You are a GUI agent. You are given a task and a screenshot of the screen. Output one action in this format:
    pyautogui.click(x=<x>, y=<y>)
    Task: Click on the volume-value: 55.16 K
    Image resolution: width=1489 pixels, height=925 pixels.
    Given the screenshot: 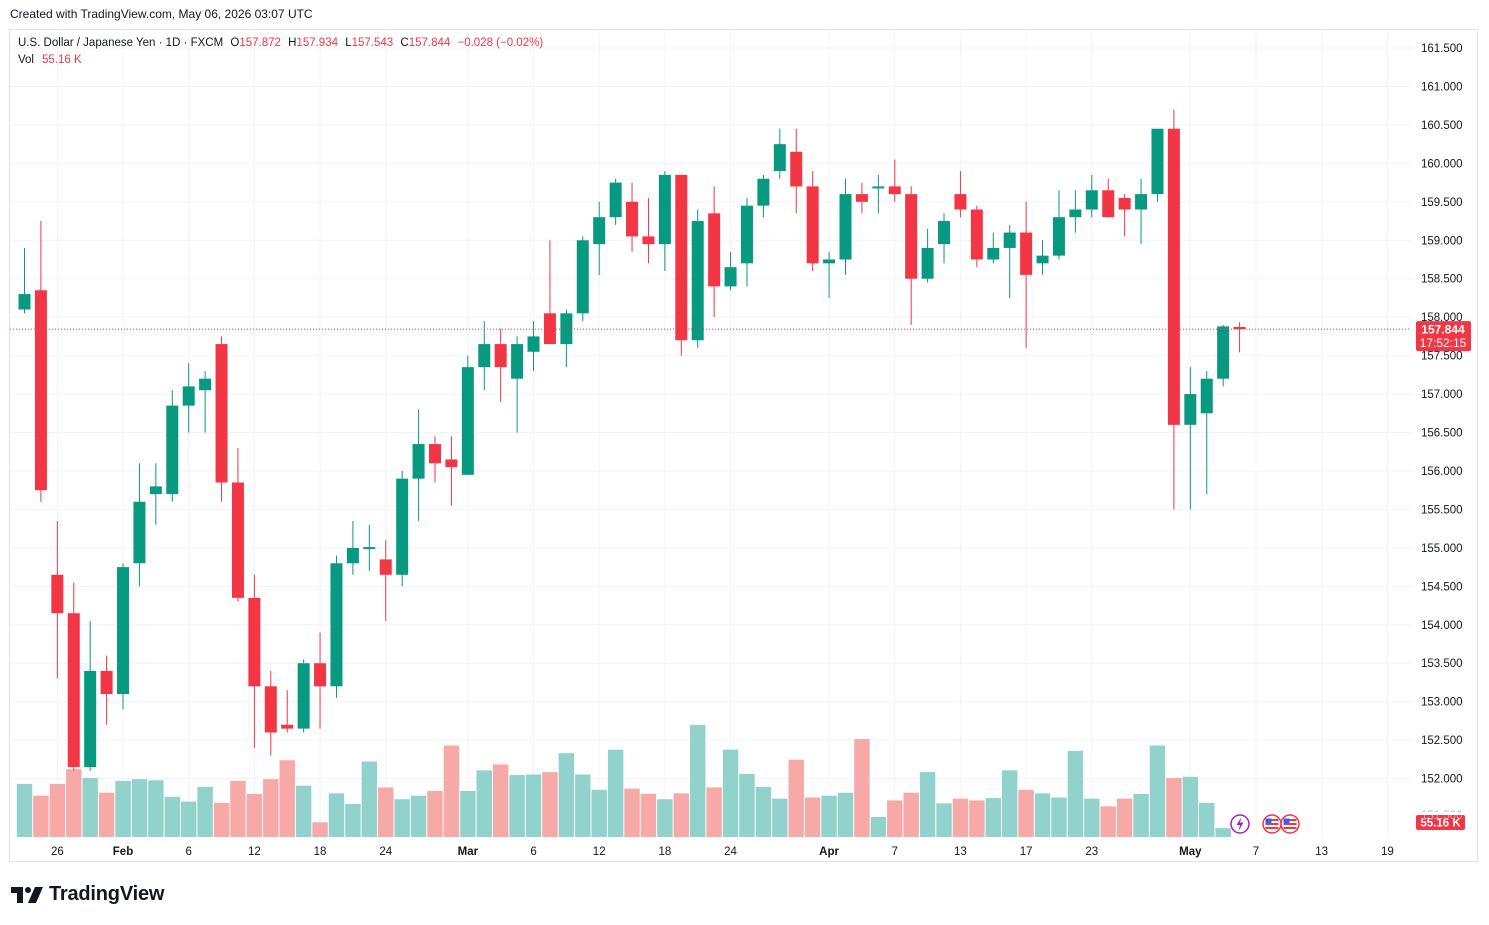 What is the action you would take?
    pyautogui.click(x=62, y=60)
    